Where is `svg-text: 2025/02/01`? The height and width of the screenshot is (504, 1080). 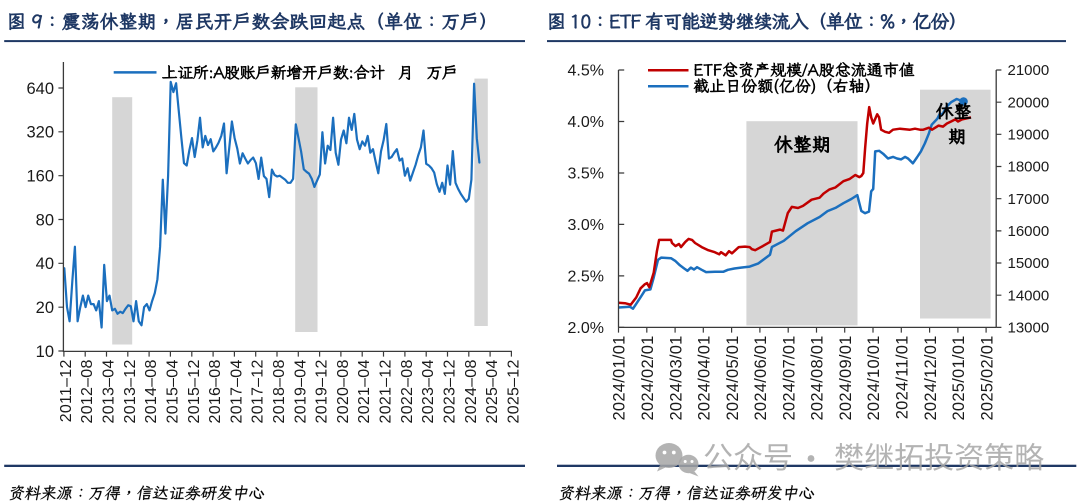
svg-text: 2025/02/01 is located at coordinates (987, 377).